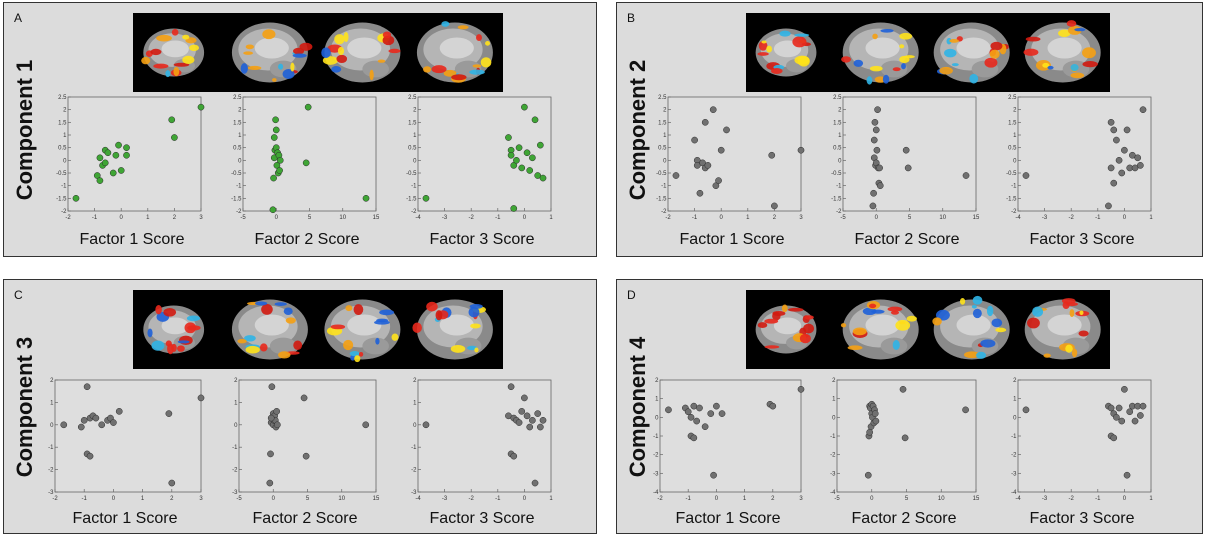 Image resolution: width=1207 pixels, height=535 pixels. I want to click on component-label: Component 3, so click(25, 406).